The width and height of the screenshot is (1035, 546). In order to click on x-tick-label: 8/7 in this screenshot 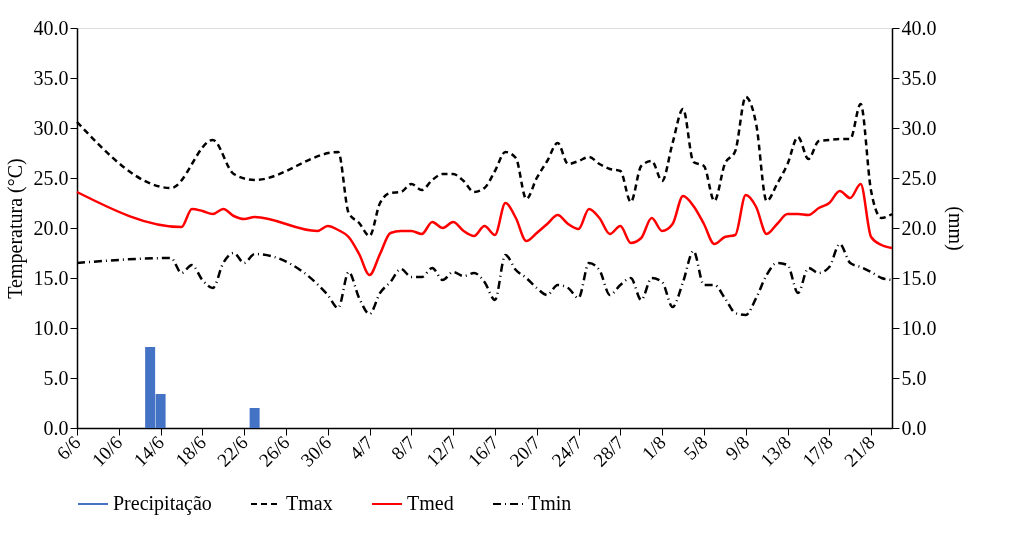, I will do `click(402, 447)`.